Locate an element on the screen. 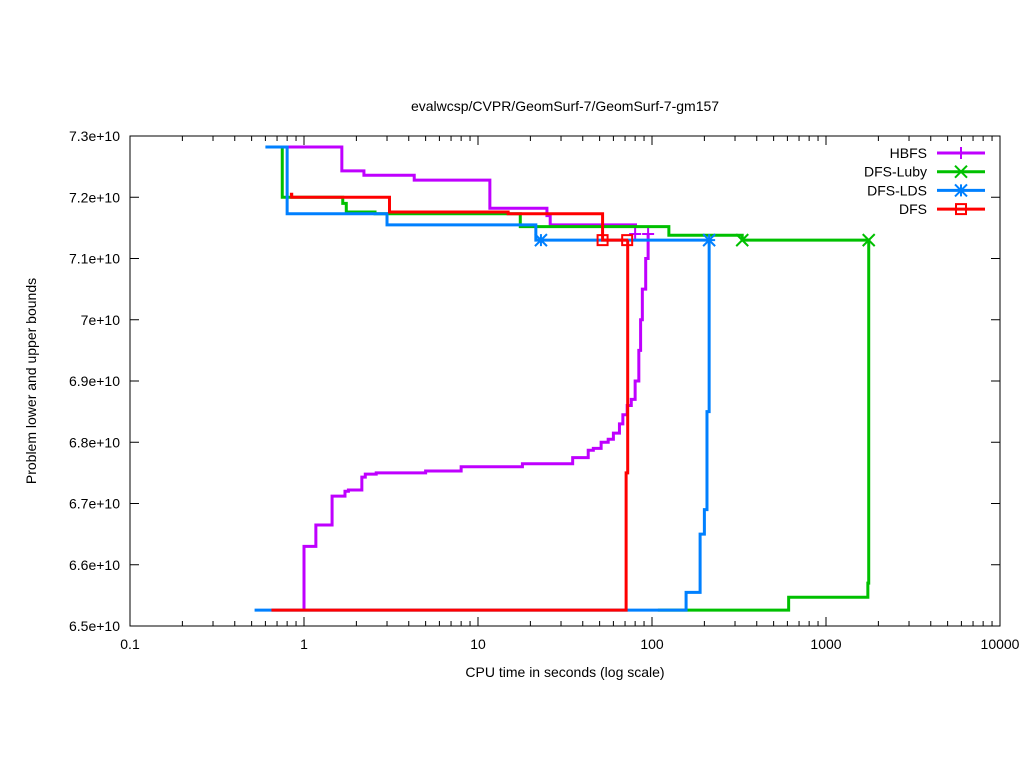  legend-label: DFS-Luby is located at coordinates (895, 172).